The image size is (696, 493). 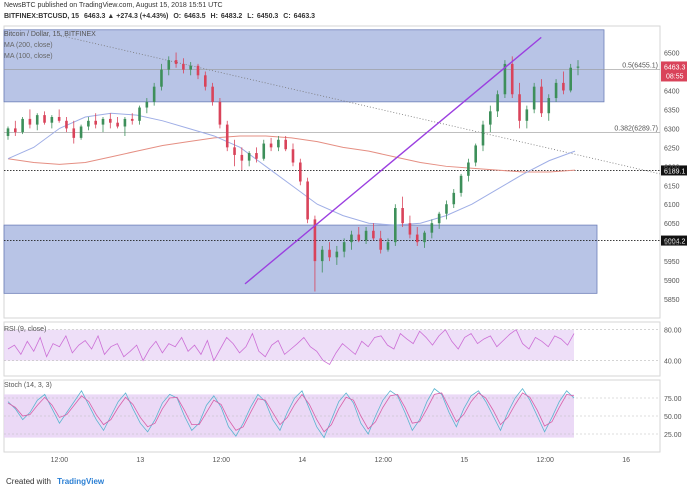 What do you see at coordinates (673, 362) in the screenshot?
I see `rsi-tick: 40.00` at bounding box center [673, 362].